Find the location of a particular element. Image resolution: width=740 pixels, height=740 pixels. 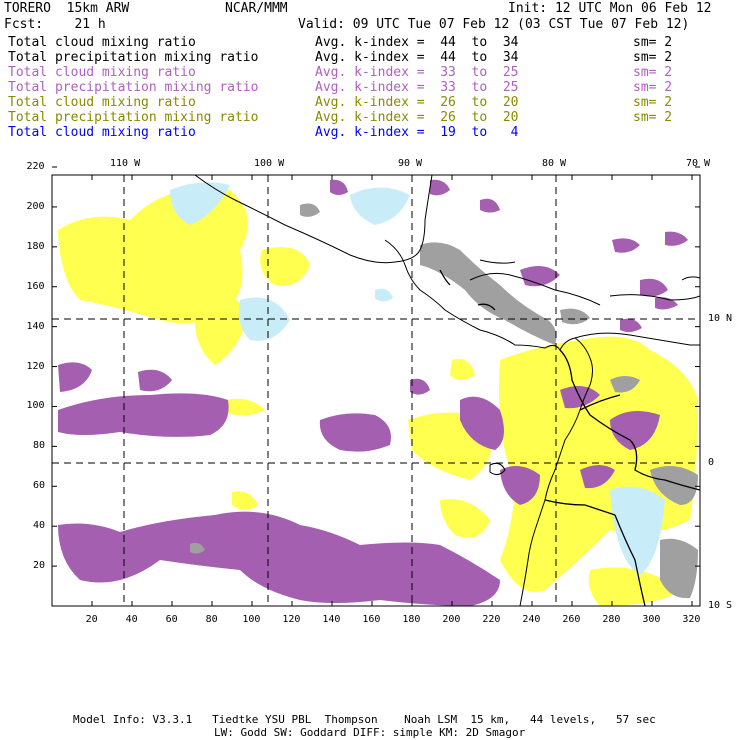

latitude-label: 10 N is located at coordinates (720, 318).